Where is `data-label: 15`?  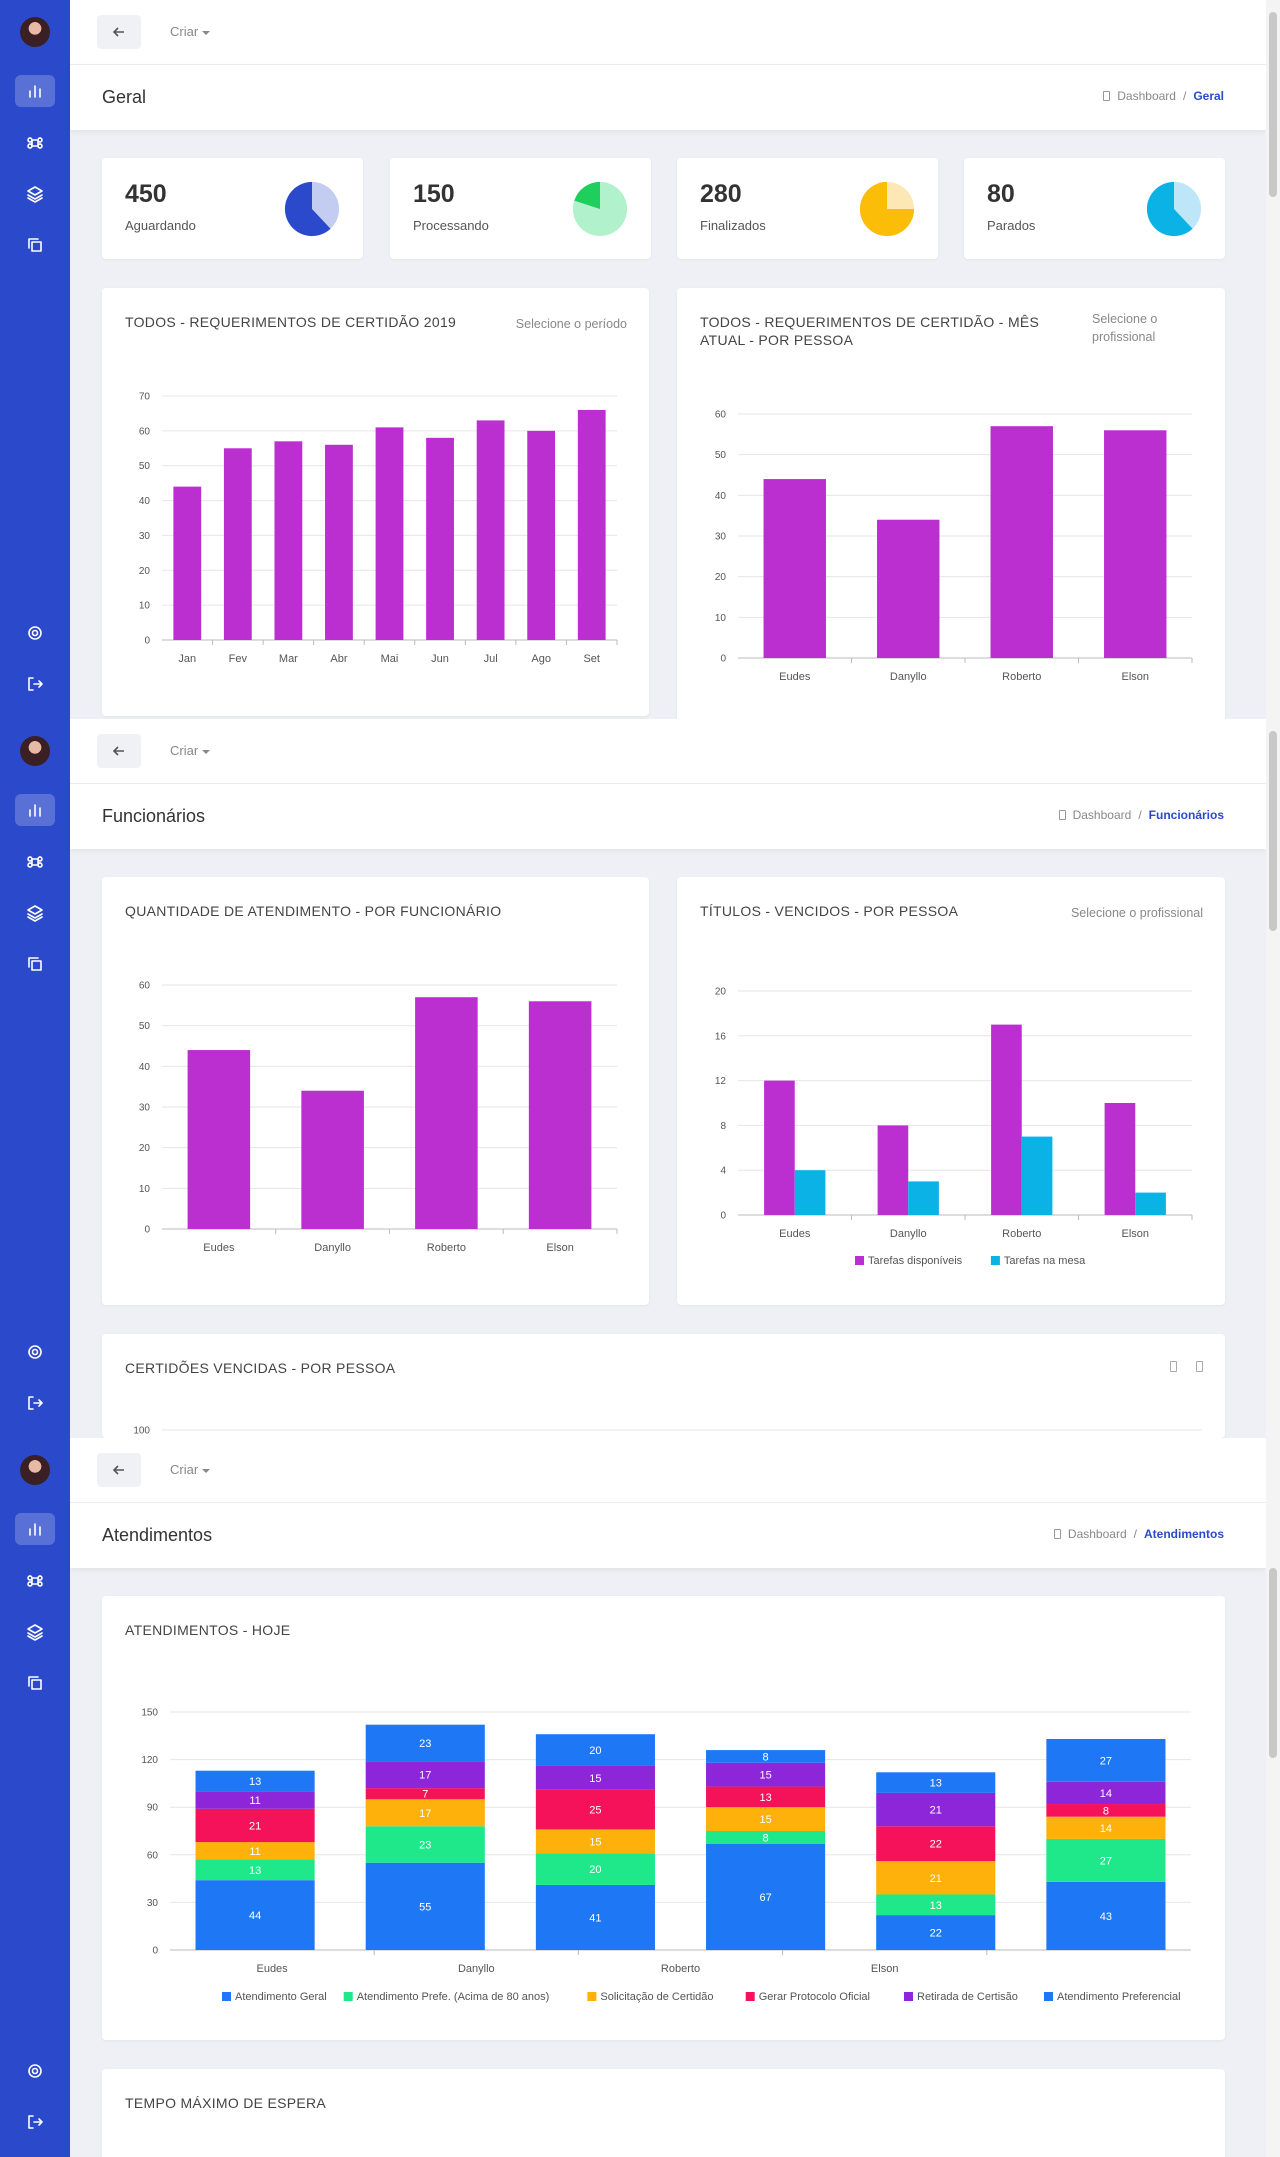 data-label: 15 is located at coordinates (765, 1776).